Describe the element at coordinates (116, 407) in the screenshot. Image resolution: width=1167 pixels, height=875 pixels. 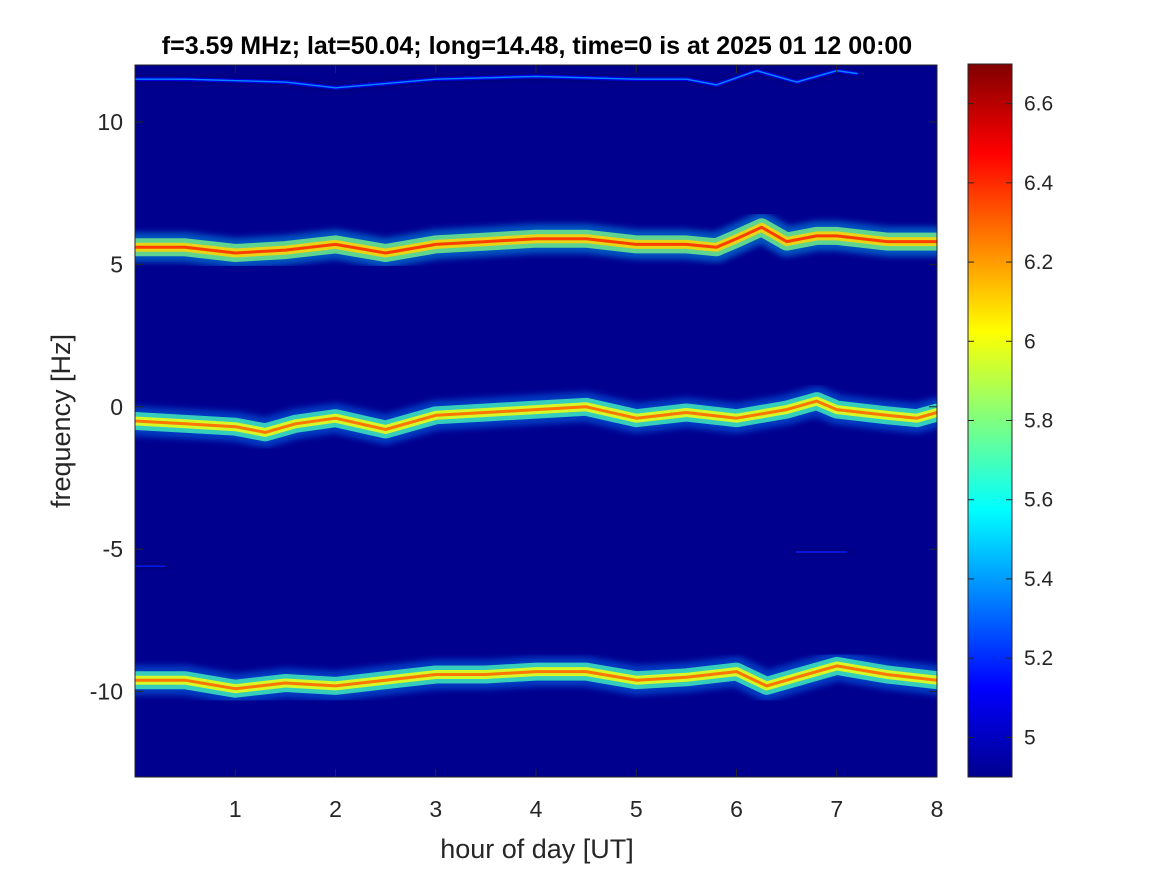
I see `y-tick-label: 0` at that location.